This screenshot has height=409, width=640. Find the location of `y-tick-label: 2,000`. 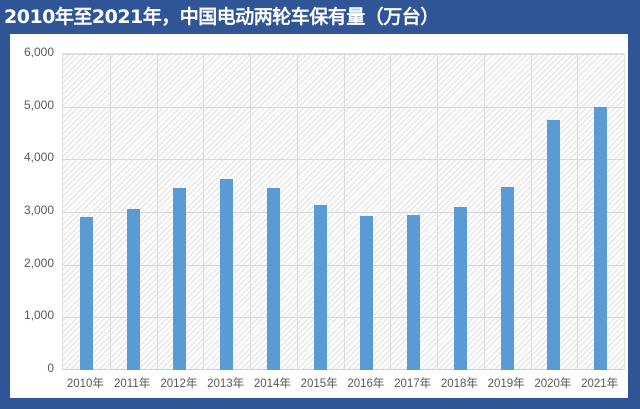

y-tick-label: 2,000 is located at coordinates (38, 262).